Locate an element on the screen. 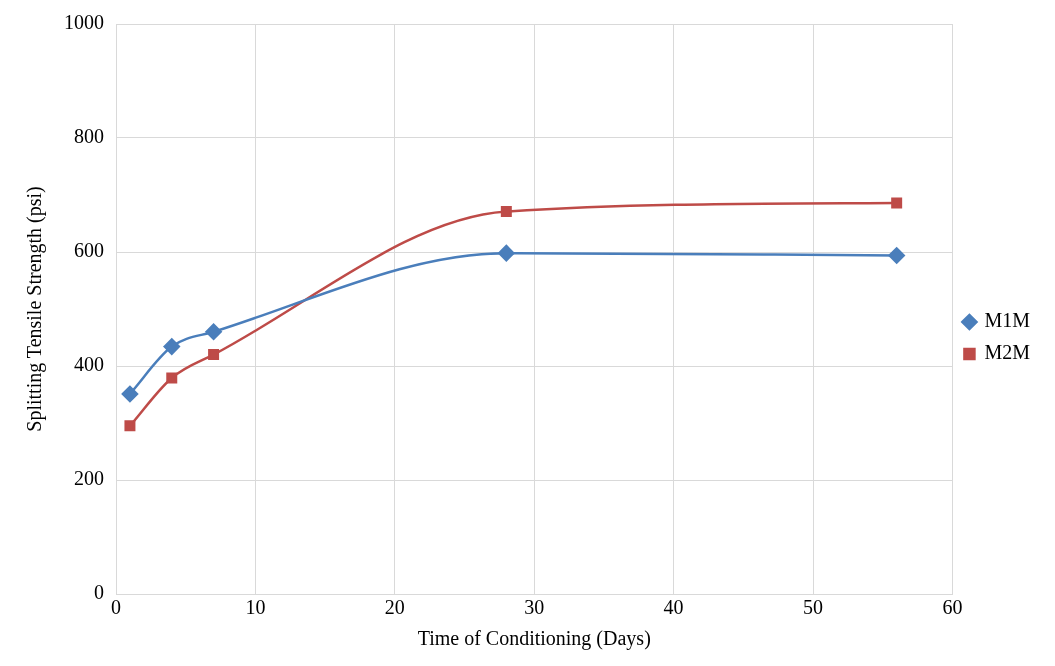 The height and width of the screenshot is (666, 1055). y-tick-label: 600 is located at coordinates (89, 250).